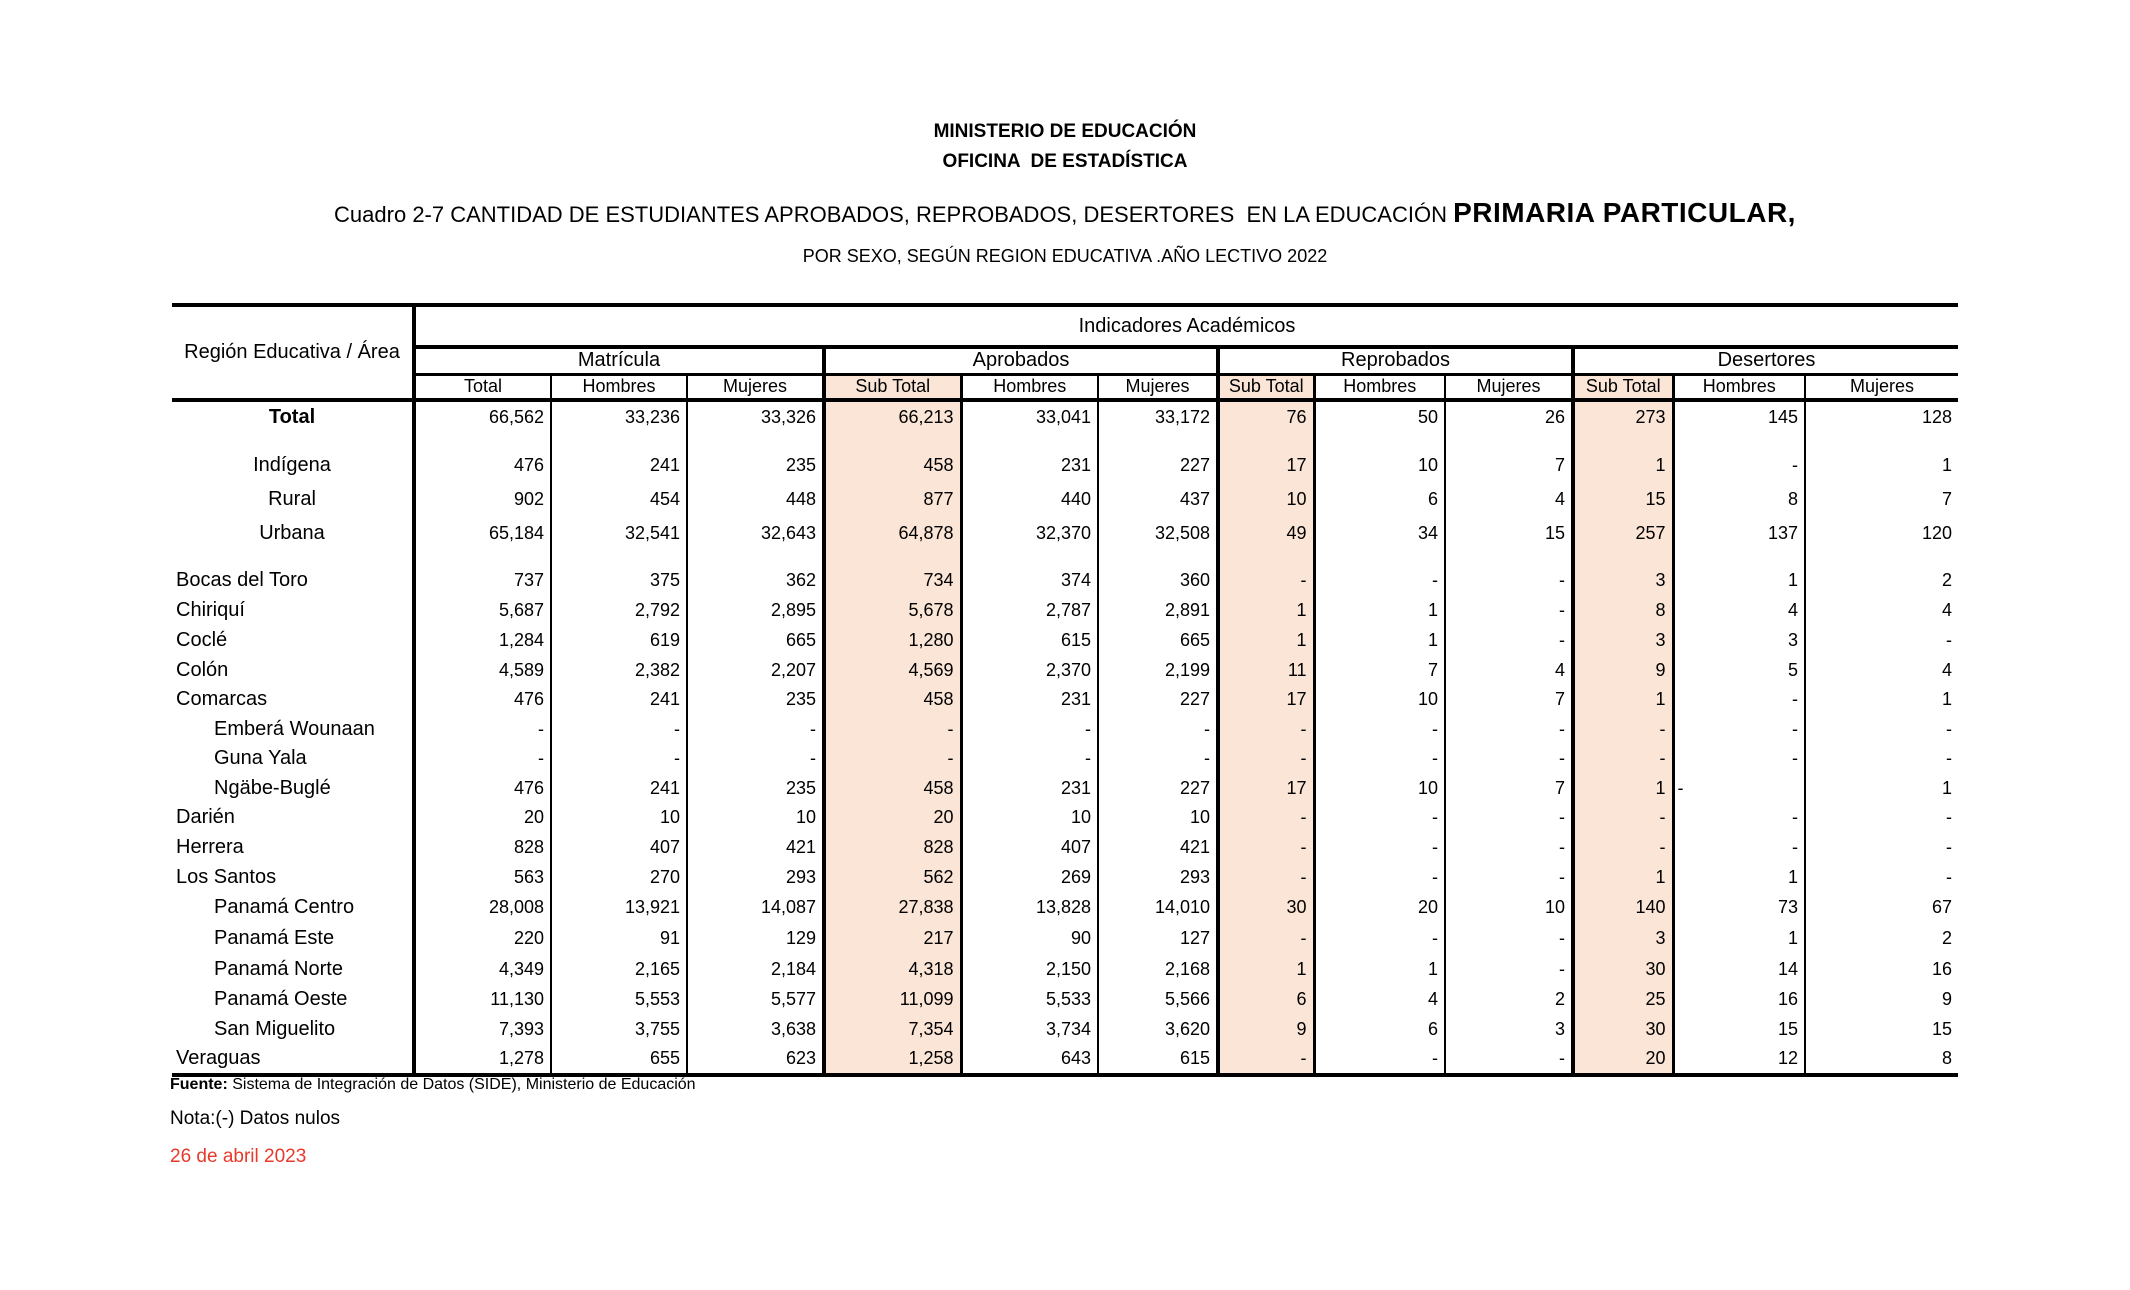  What do you see at coordinates (891, 969) in the screenshot?
I see `cell: 4,318` at bounding box center [891, 969].